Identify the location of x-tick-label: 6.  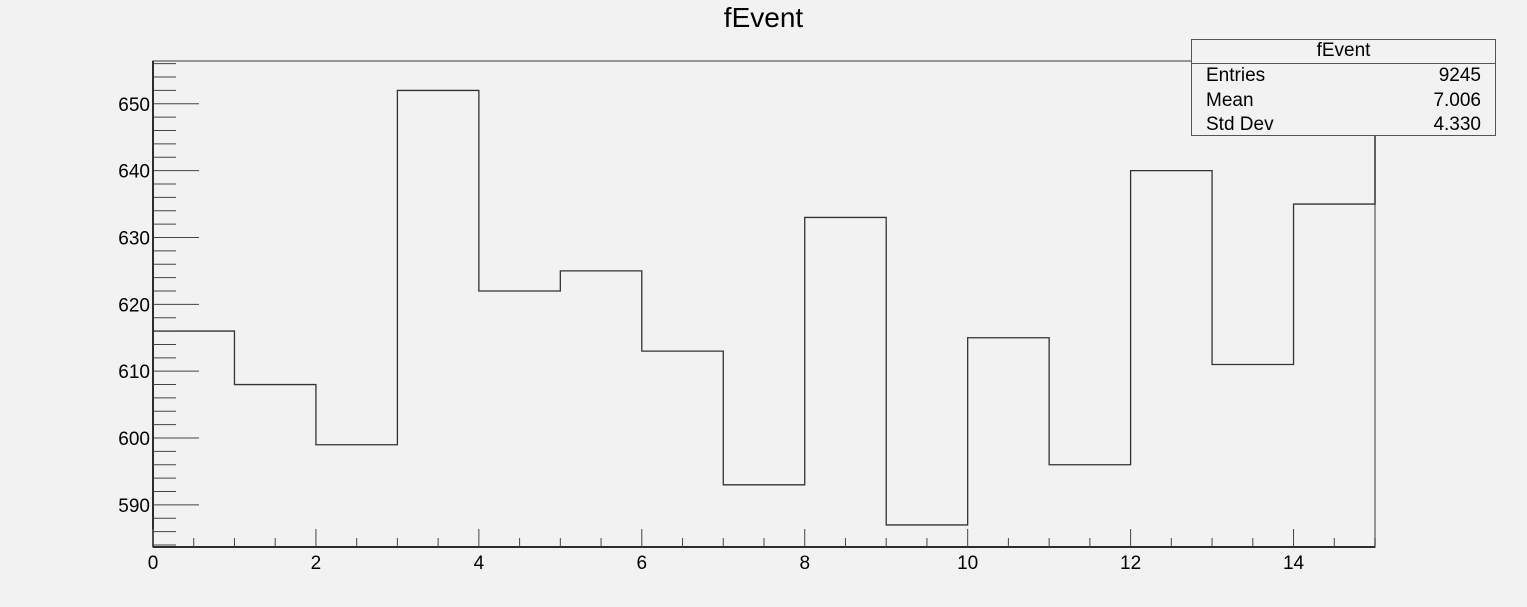
(642, 563).